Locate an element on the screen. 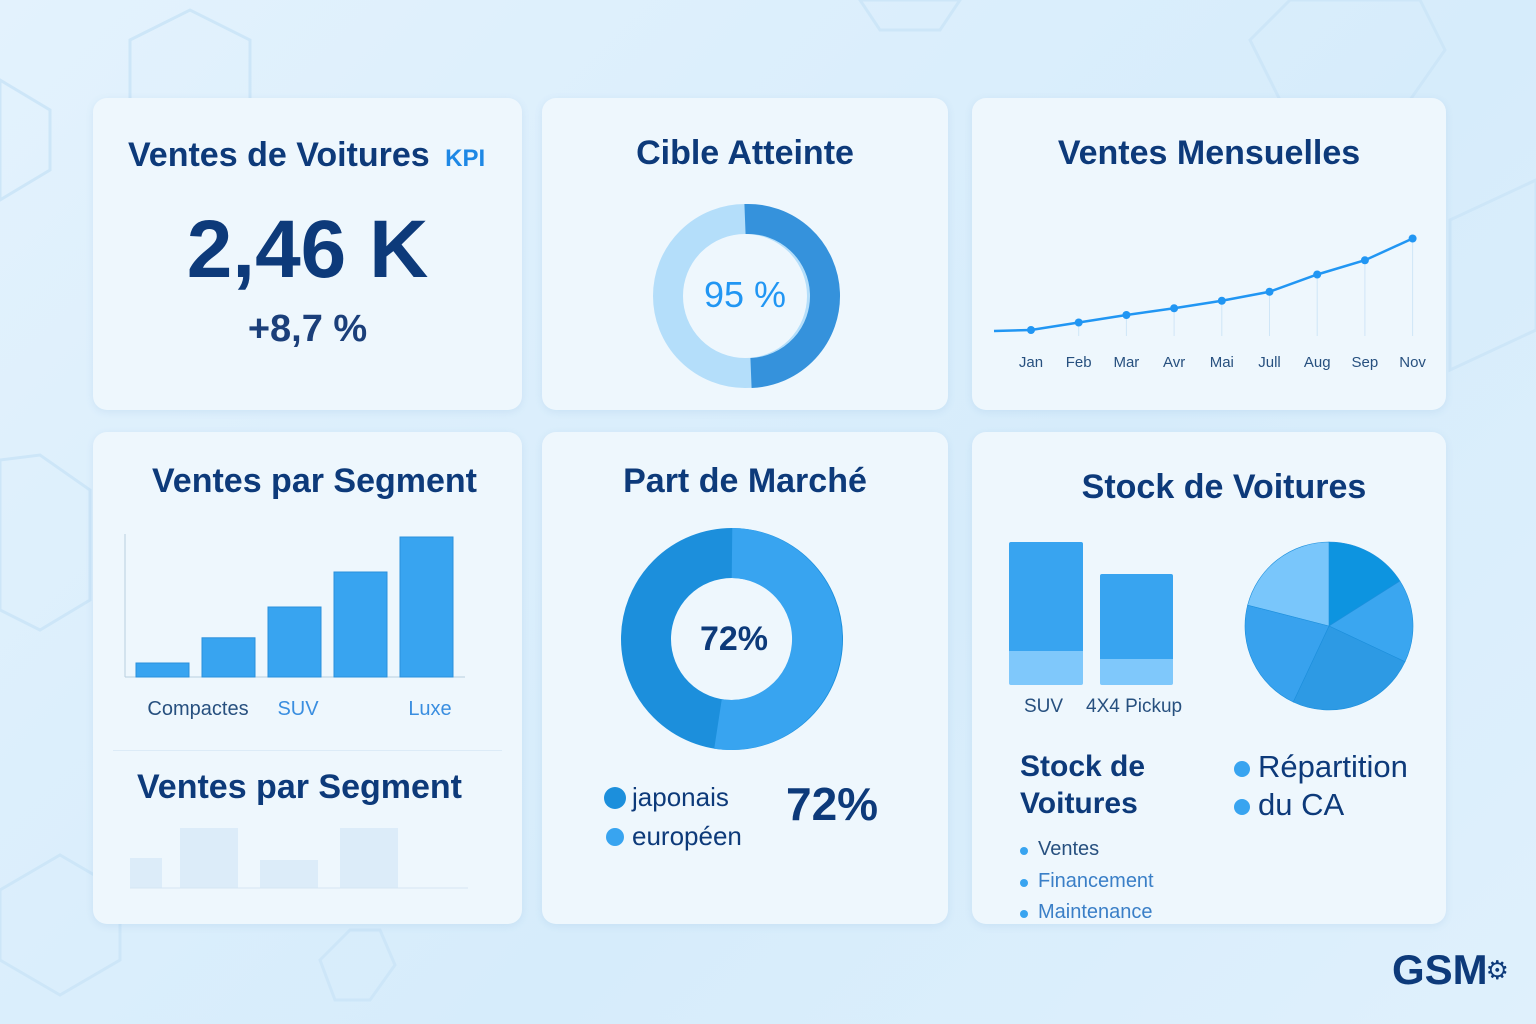  kpi-title: Ventes de Voitures is located at coordinates (279, 155).